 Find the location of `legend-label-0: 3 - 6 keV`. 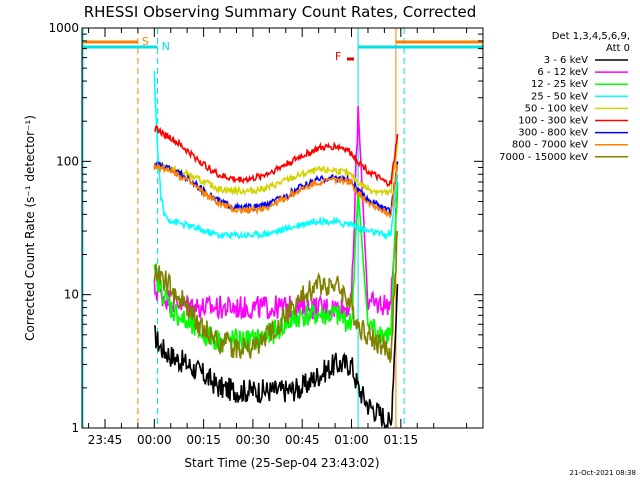

legend-label-0: 3 - 6 keV is located at coordinates (566, 60).